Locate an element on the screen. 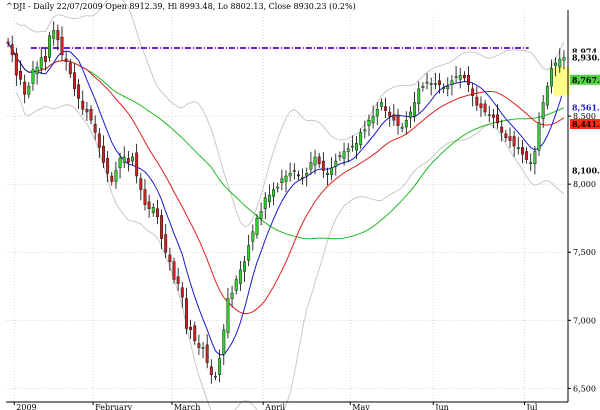  price-label: 8,767.07 is located at coordinates (586, 80).